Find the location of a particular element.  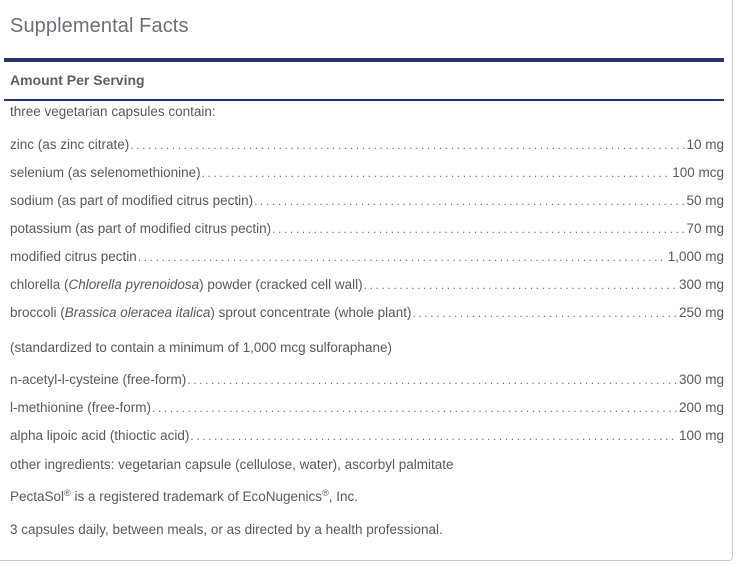

ingredient-name: modified citrus pectin is located at coordinates (73, 256).